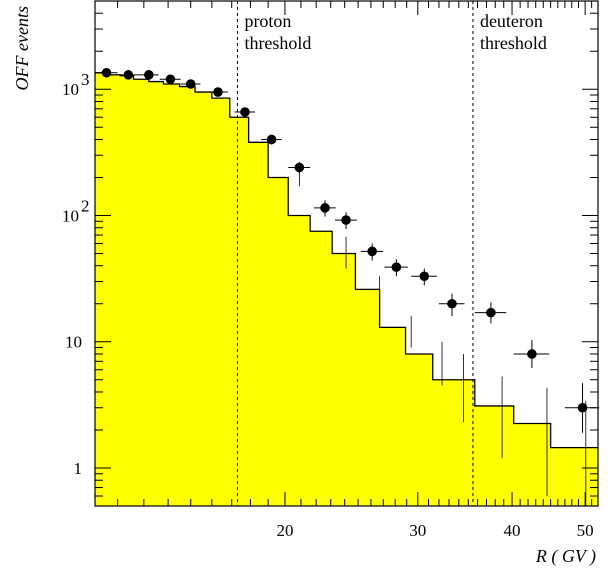  What do you see at coordinates (267, 21) in the screenshot?
I see `threshold-annotation: proton` at bounding box center [267, 21].